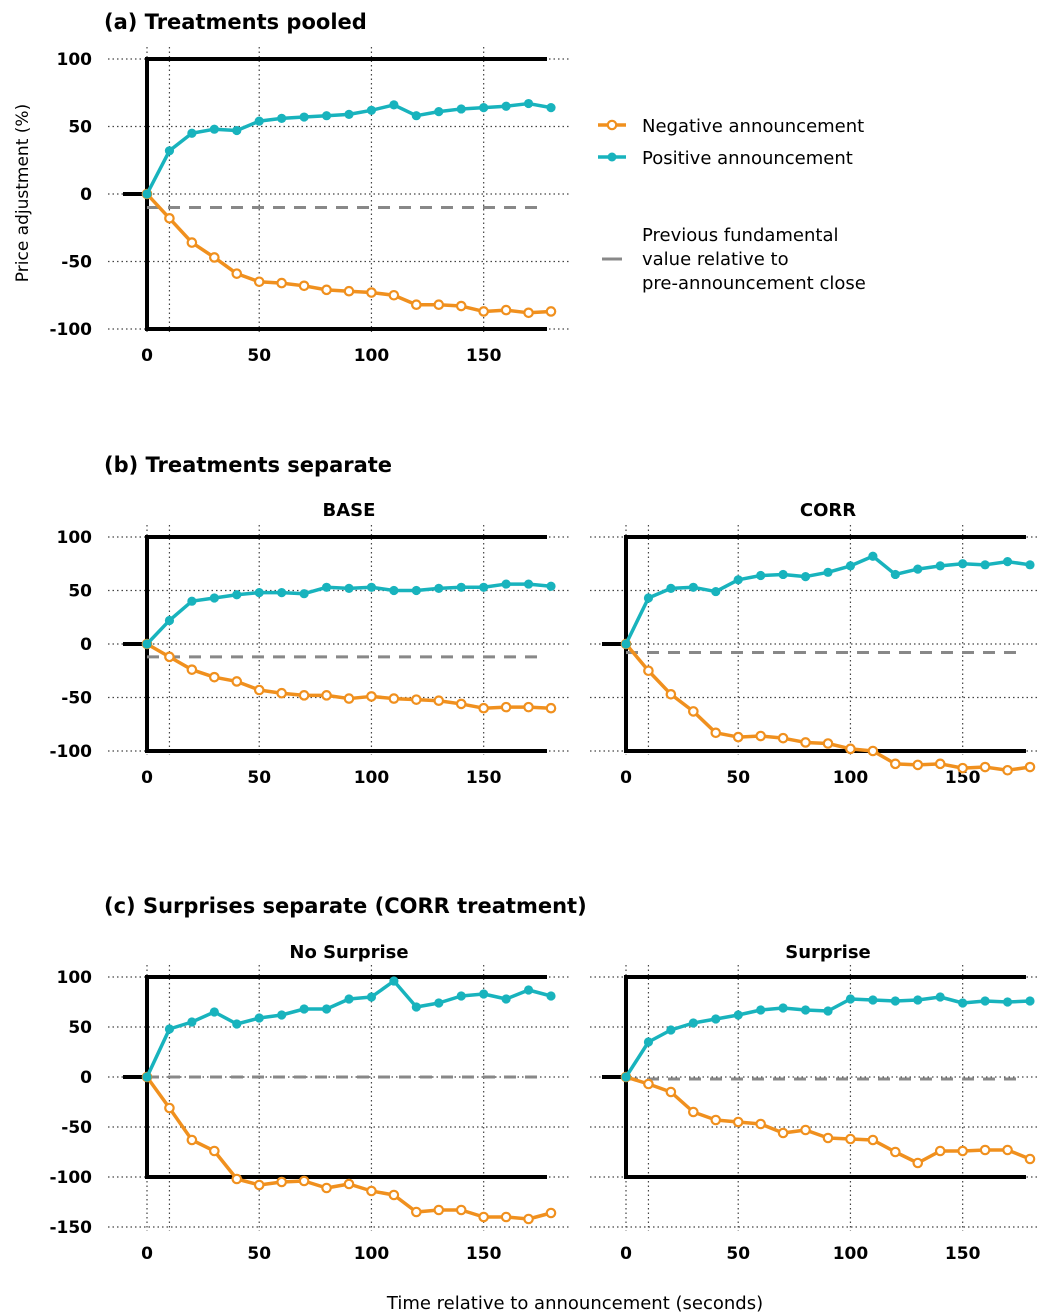 This screenshot has width=1040, height=1315. What do you see at coordinates (70, 330) in the screenshot?
I see `ytick-pooled-0: -100` at bounding box center [70, 330].